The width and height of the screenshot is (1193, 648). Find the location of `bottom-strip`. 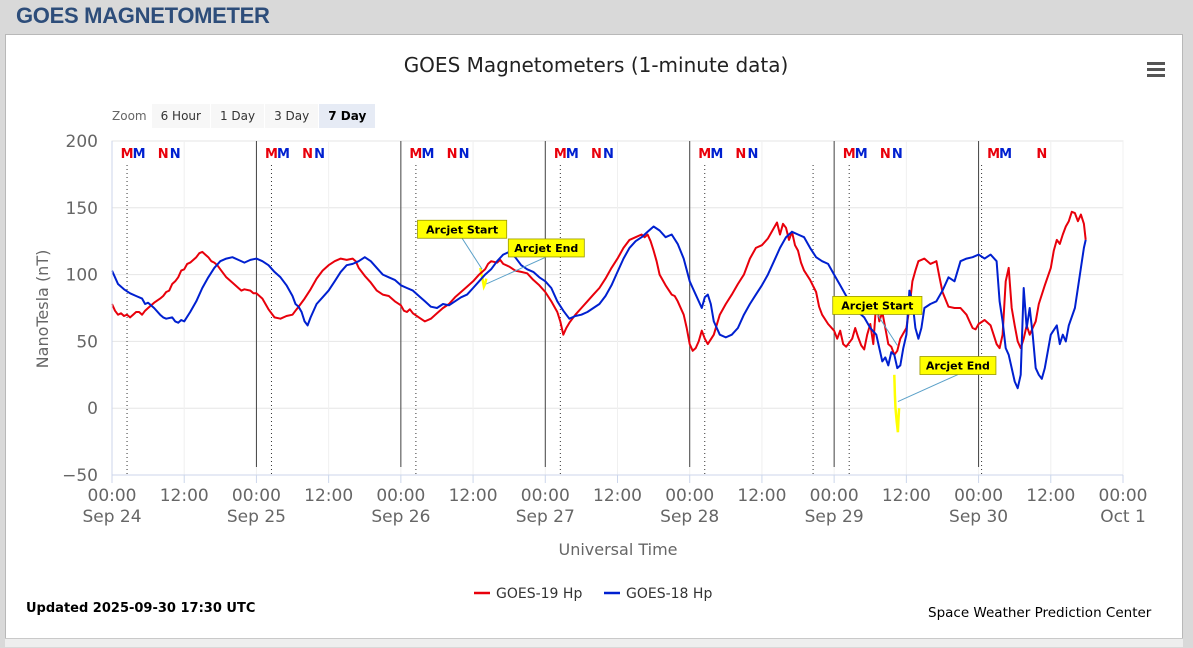

bottom-strip is located at coordinates (594, 642).